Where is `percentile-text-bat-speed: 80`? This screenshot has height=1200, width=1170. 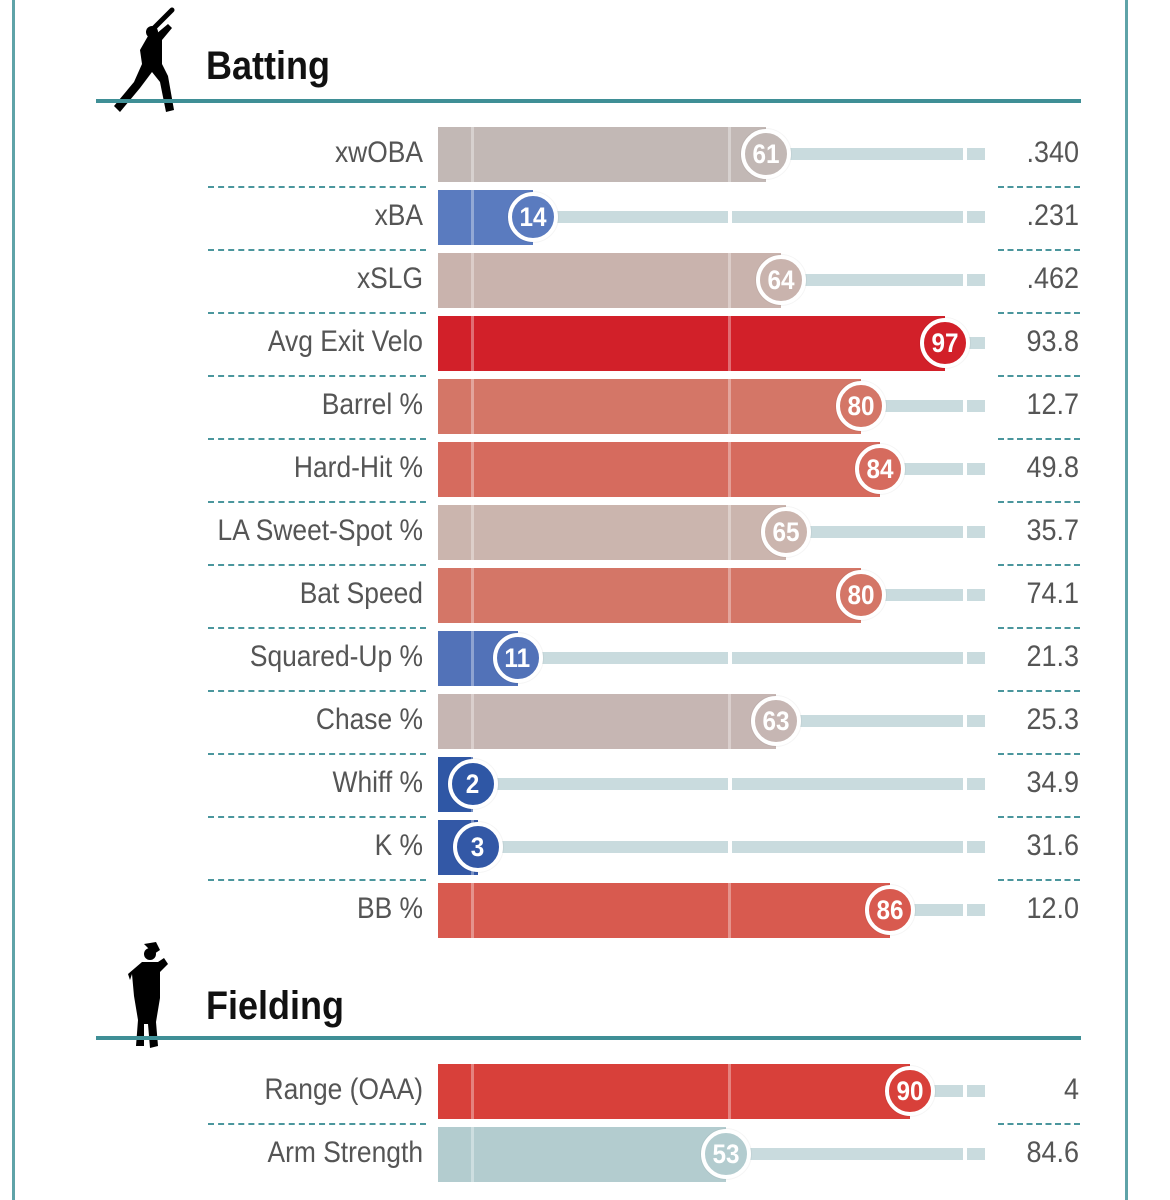 percentile-text-bat-speed: 80 is located at coordinates (861, 594).